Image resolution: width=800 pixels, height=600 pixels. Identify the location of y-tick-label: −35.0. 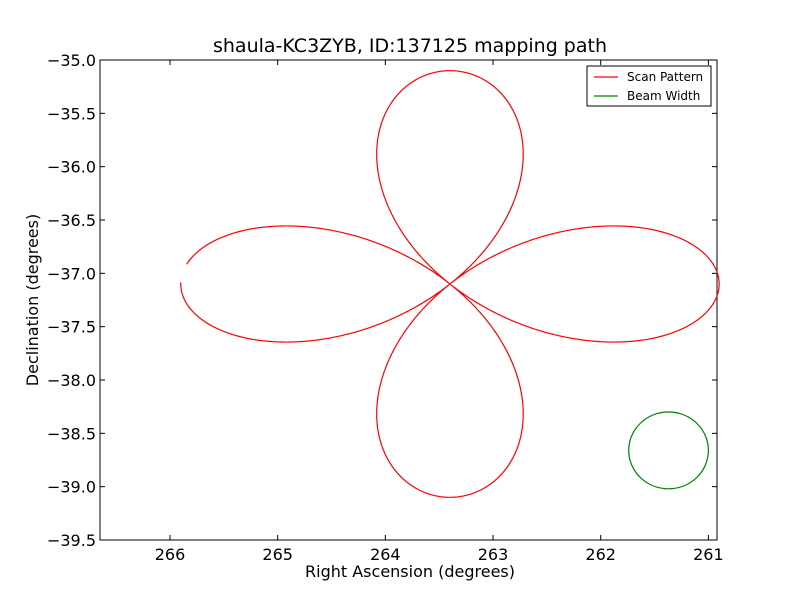
(71, 60).